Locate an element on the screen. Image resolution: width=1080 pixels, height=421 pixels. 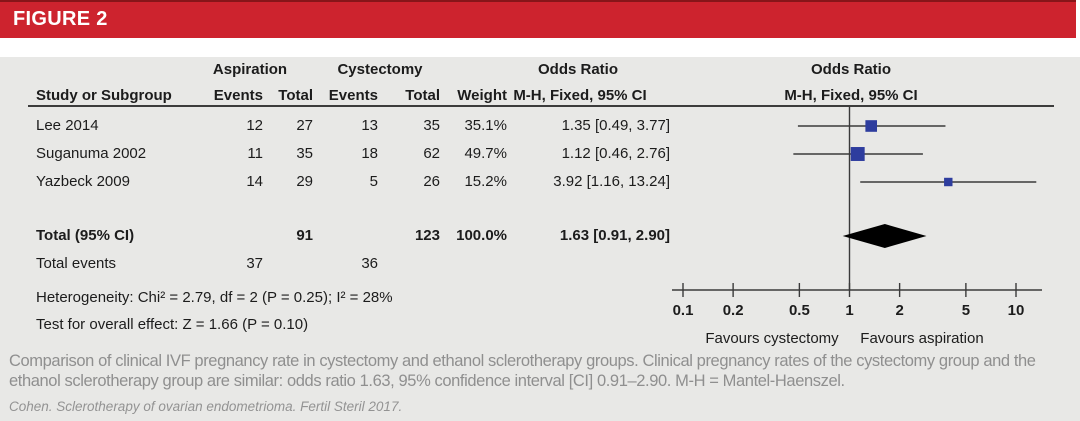
study-total-cystectomy: 62 is located at coordinates (431, 153).